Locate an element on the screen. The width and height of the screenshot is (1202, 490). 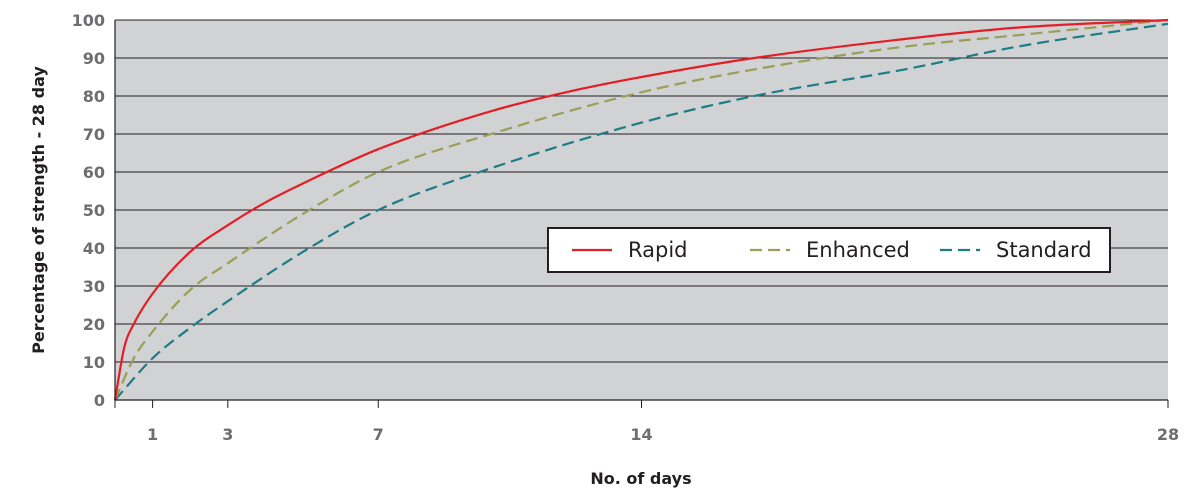
y-tick-label: 70 is located at coordinates (94, 134).